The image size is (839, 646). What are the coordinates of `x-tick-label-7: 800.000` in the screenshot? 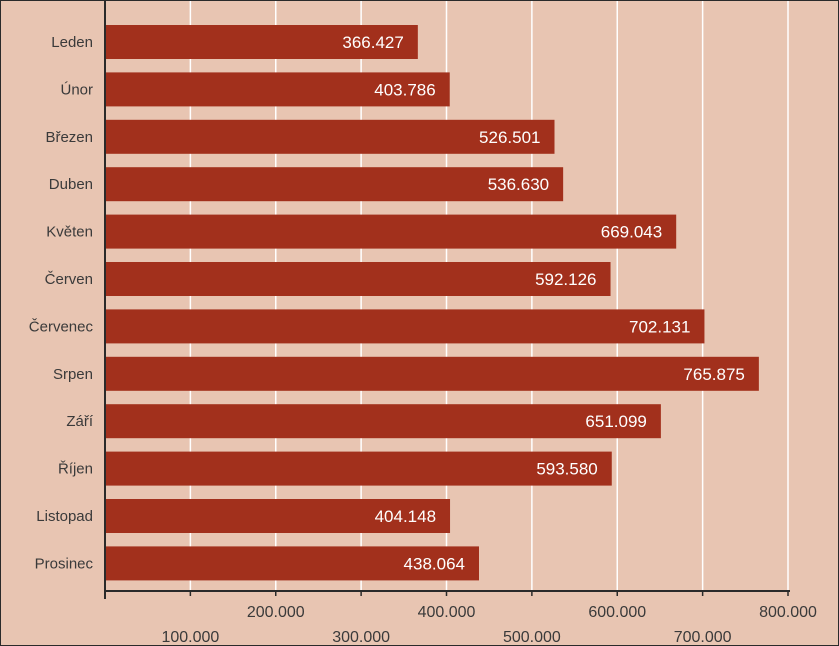 It's located at (788, 612).